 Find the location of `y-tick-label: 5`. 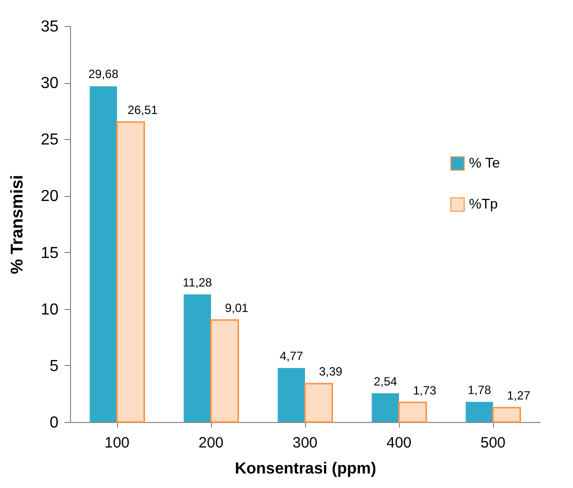

y-tick-label: 5 is located at coordinates (54, 366).